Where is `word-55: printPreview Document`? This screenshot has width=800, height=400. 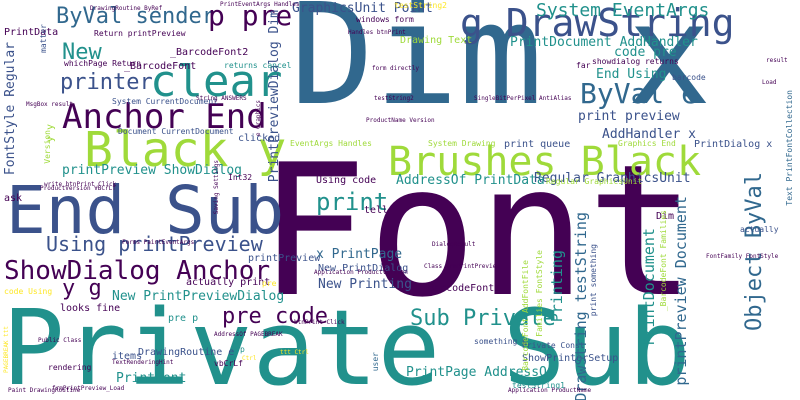
word-55: printPreview Document is located at coordinates (681, 291).